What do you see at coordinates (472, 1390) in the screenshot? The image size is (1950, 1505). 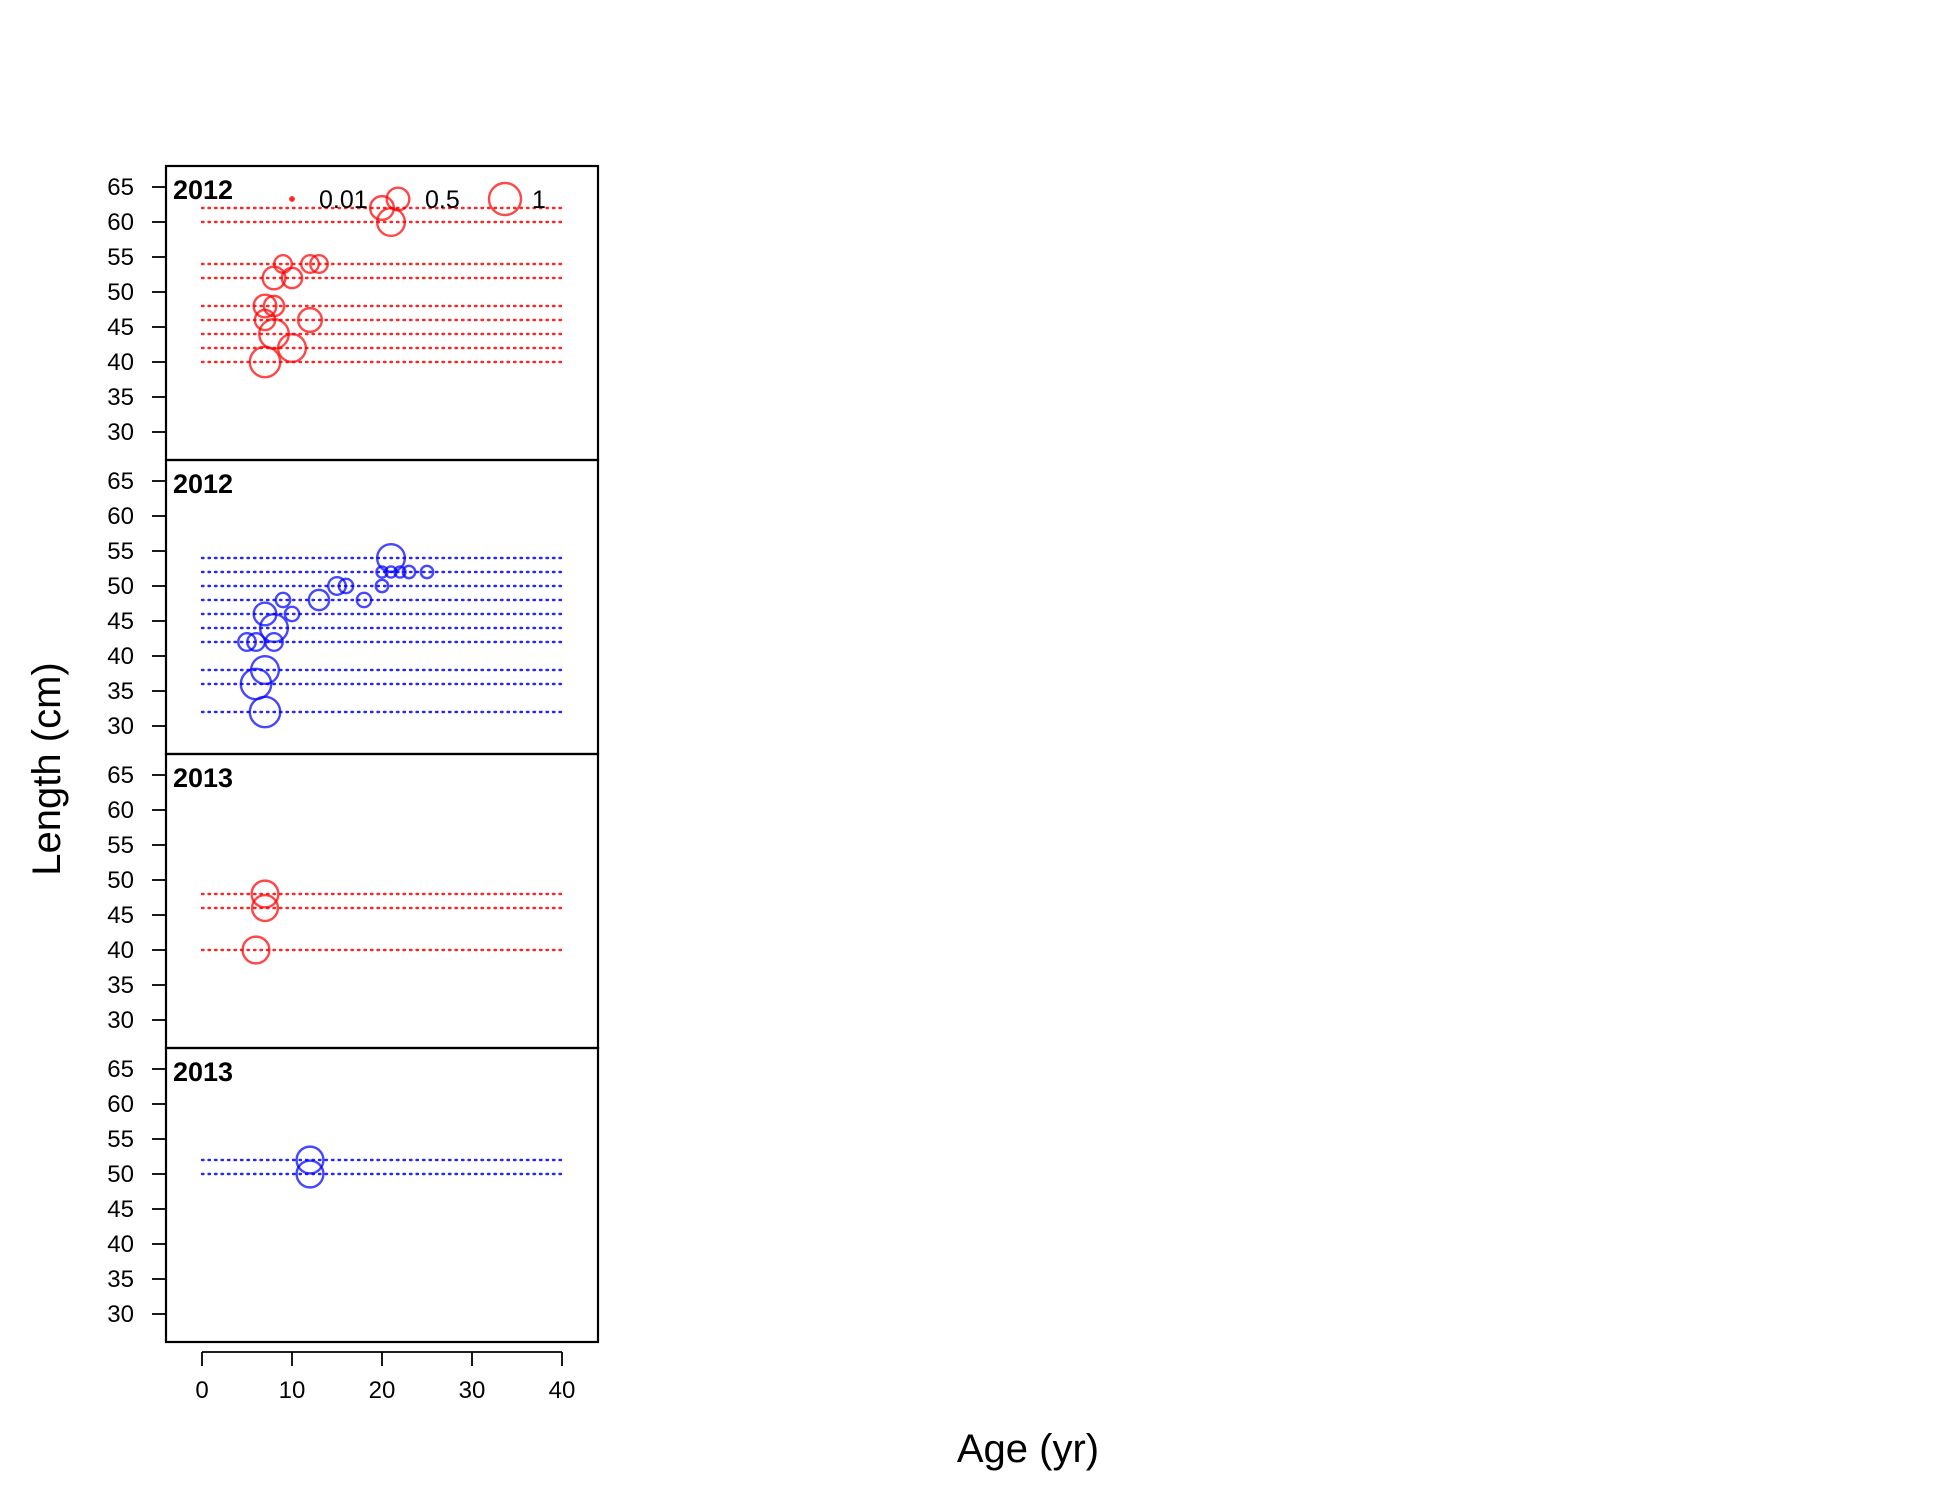 I see `x-tick-label: 30` at bounding box center [472, 1390].